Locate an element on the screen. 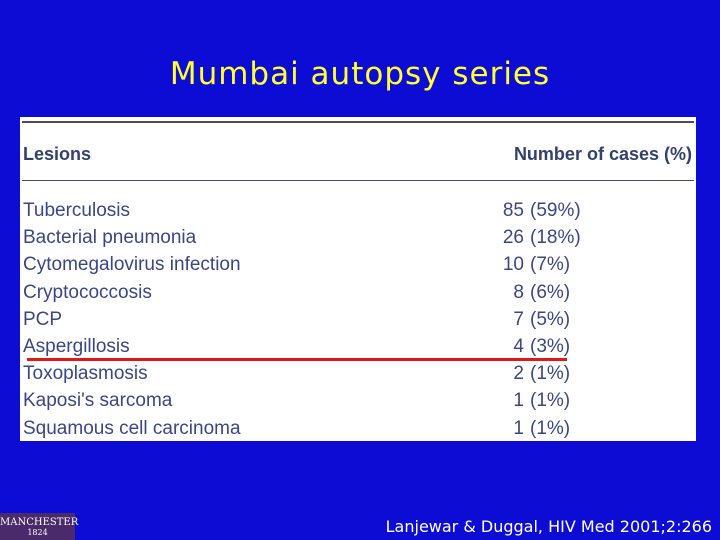 Image resolution: width=720 pixels, height=540 pixels. table-row: Kaposi's sarcoma 1 (1%) is located at coordinates (358, 401).